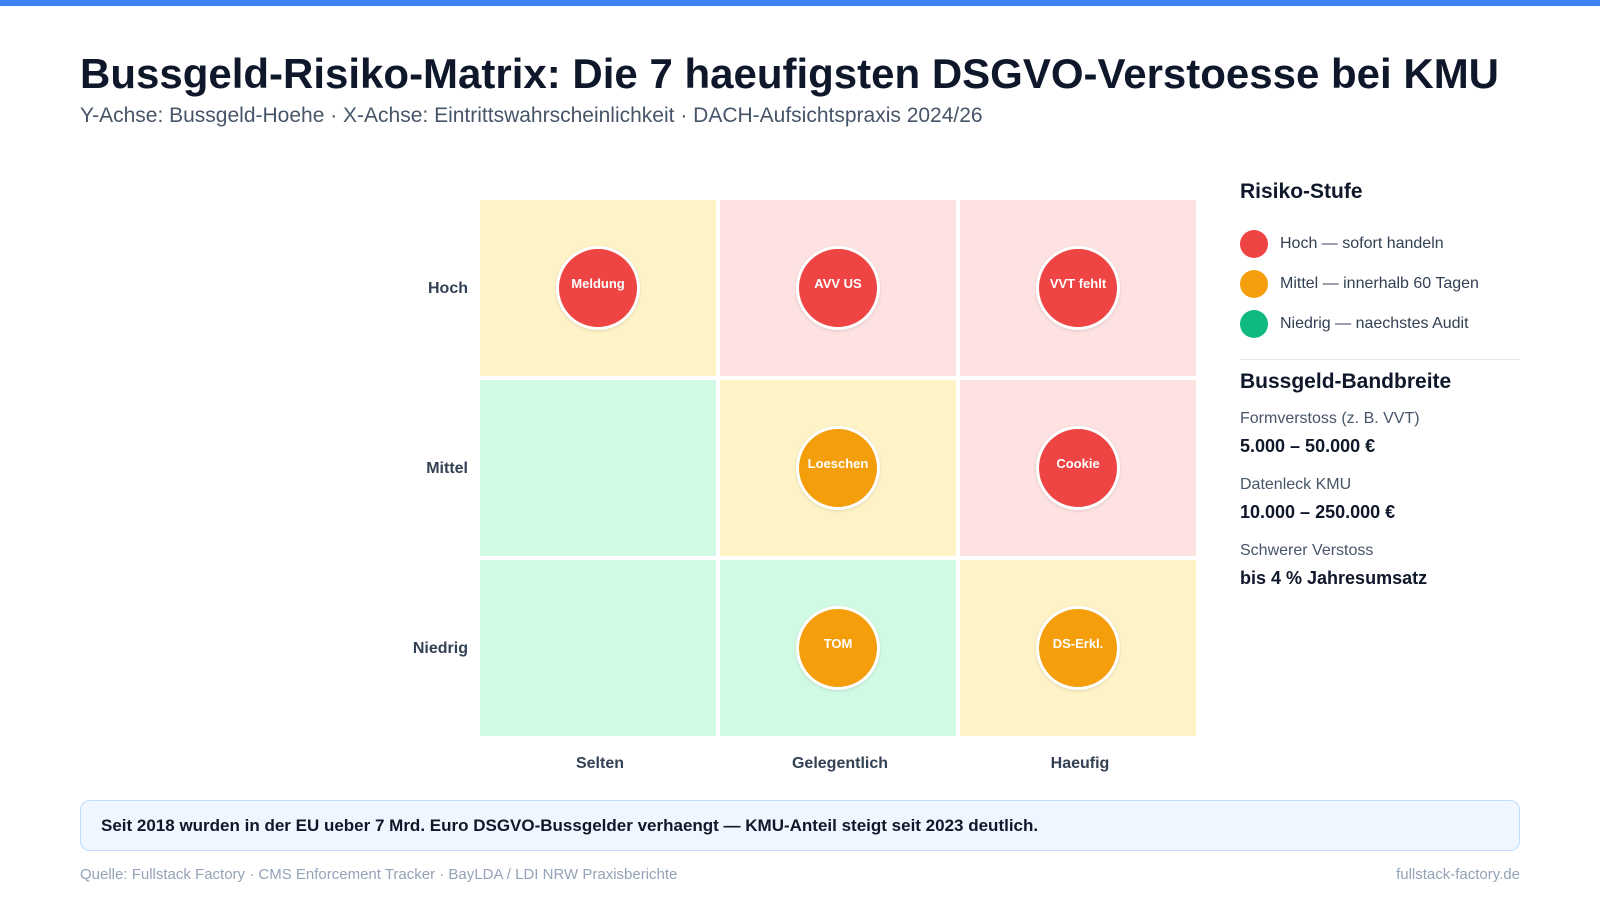 The height and width of the screenshot is (900, 1600). I want to click on y-tick-label: Mittel, so click(447, 468).